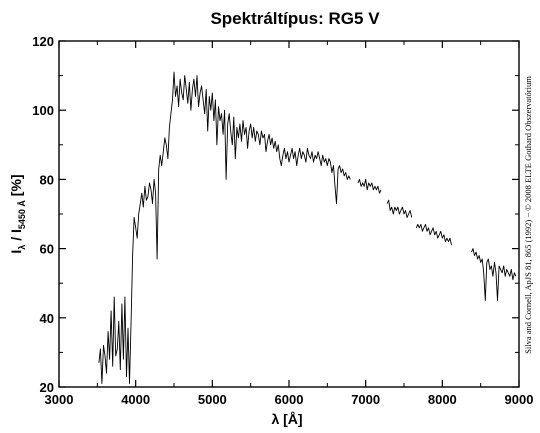 Image resolution: width=540 pixels, height=433 pixels. What do you see at coordinates (43, 110) in the screenshot?
I see `y-tick-label-100: 100` at bounding box center [43, 110].